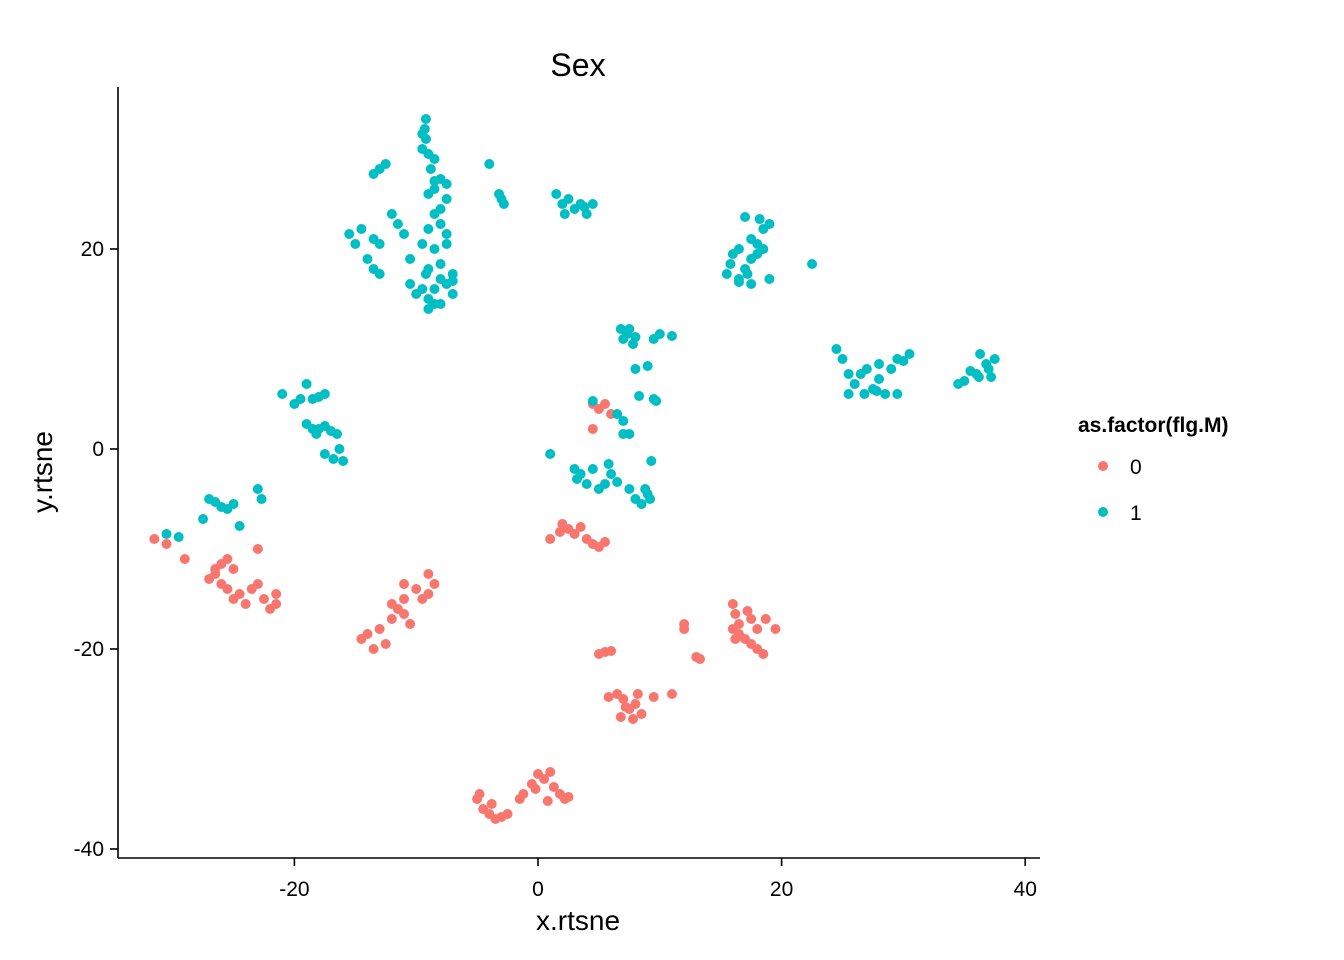  I want to click on x-tick-label: -20, so click(294, 889).